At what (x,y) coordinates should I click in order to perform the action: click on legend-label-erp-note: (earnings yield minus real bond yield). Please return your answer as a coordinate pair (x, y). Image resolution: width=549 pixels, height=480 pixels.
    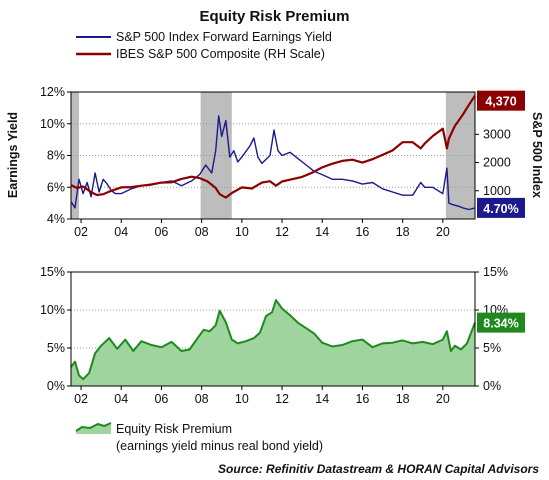
    Looking at the image, I should click on (220, 446).